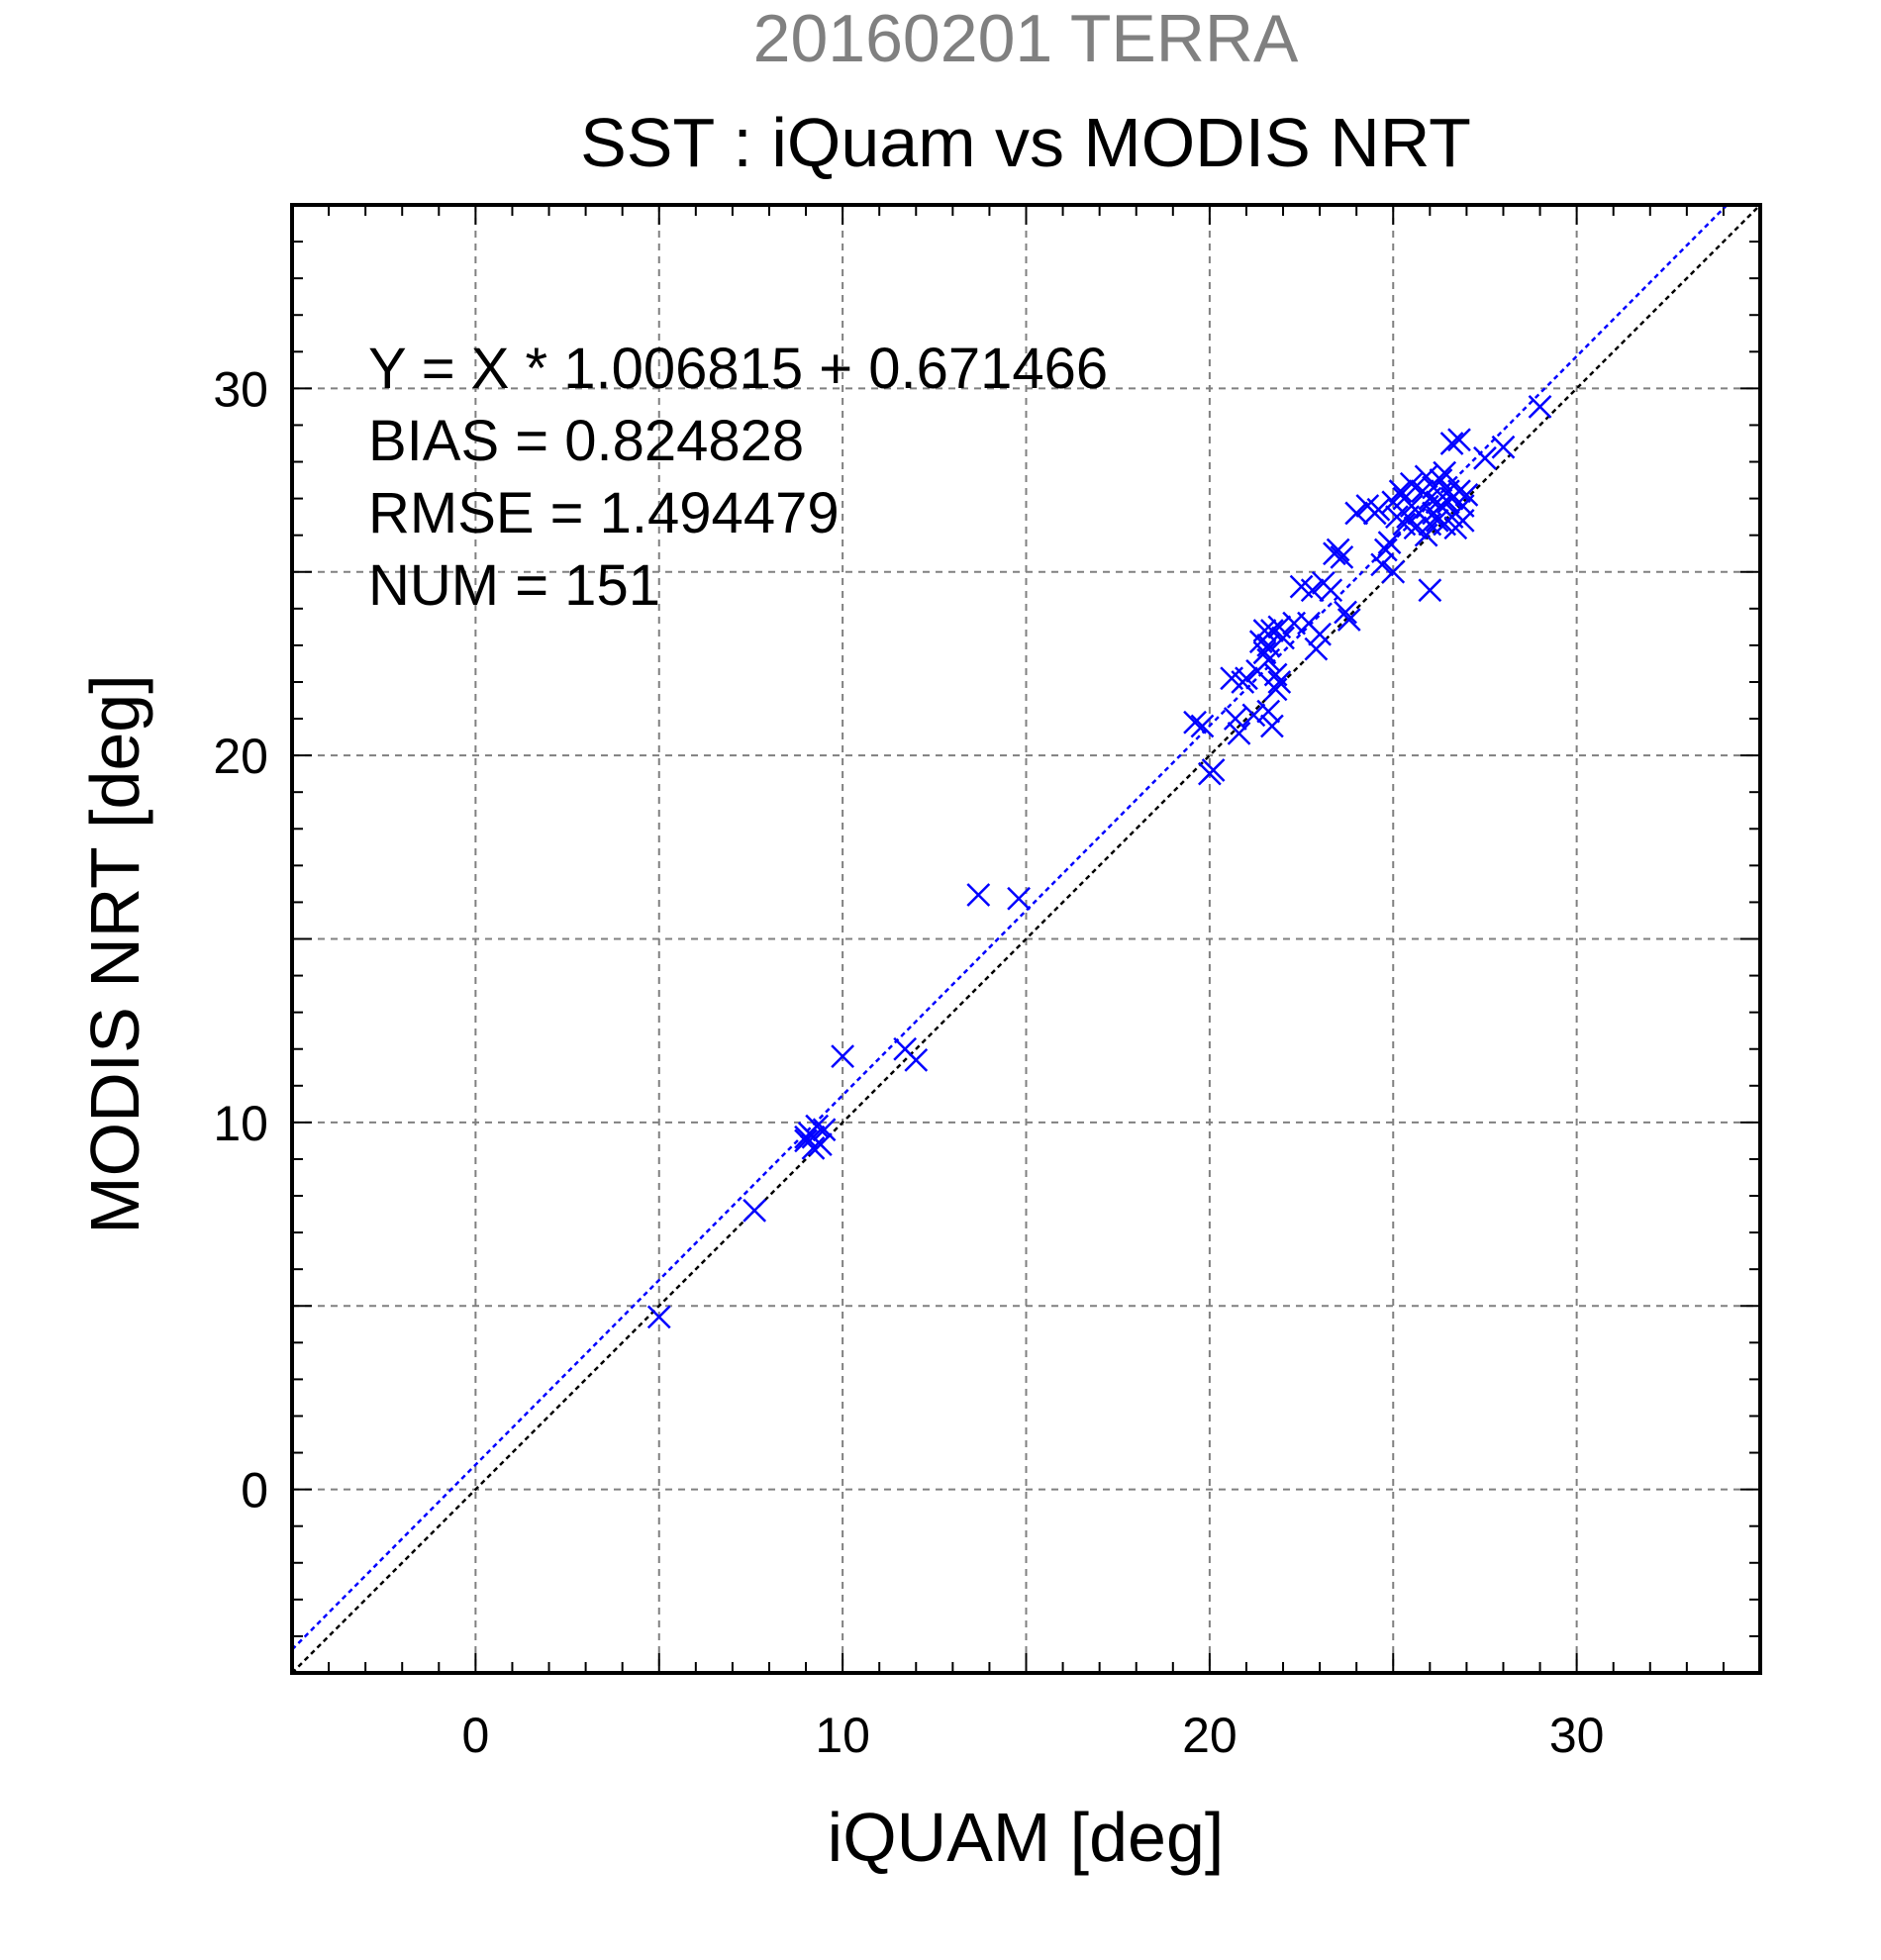 The width and height of the screenshot is (1881, 1960). What do you see at coordinates (1026, 38) in the screenshot?
I see `chart-title: 20160201 TERRA` at bounding box center [1026, 38].